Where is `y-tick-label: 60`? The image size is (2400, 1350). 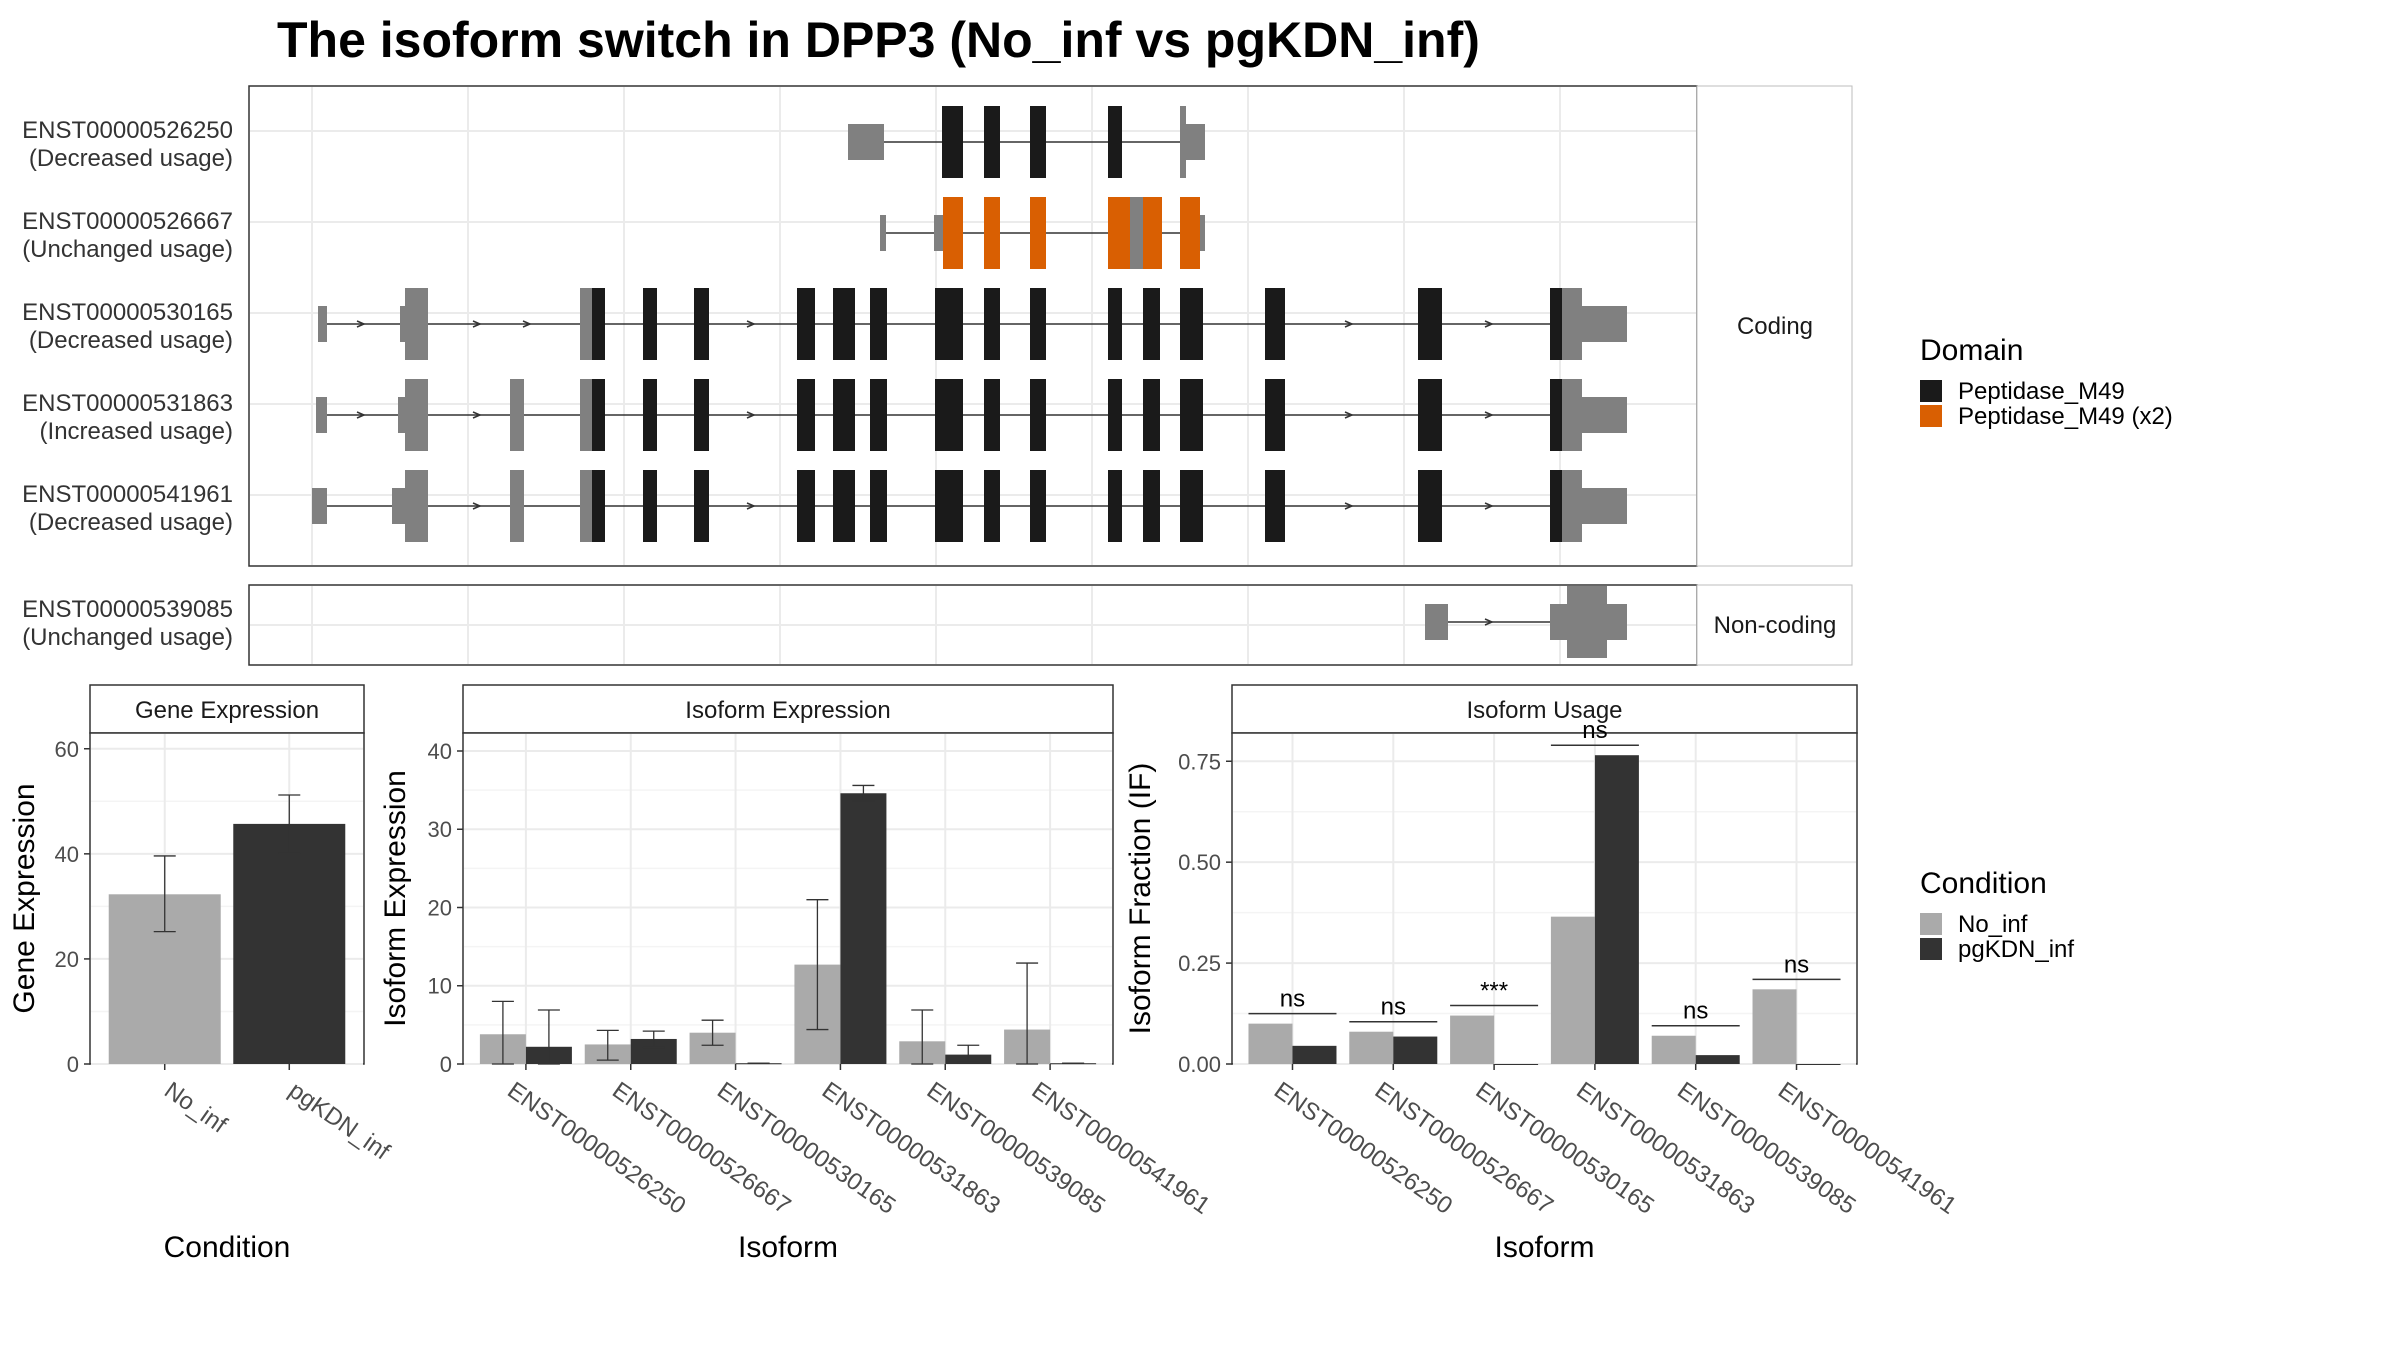
y-tick-label: 60 is located at coordinates (67, 749).